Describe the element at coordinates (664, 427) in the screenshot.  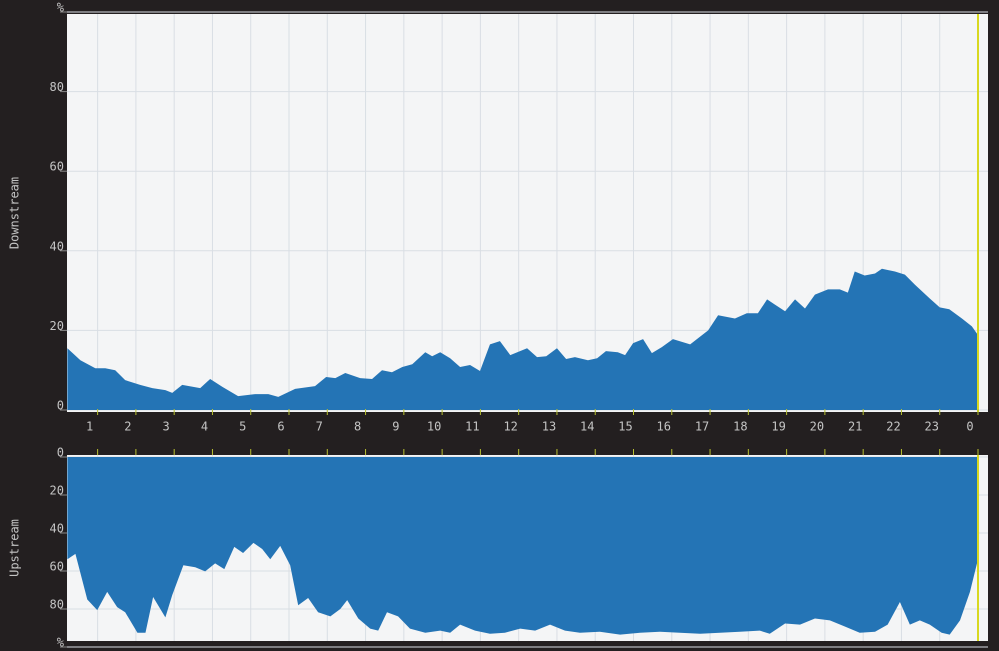
I see `x-tick-label: 16` at that location.